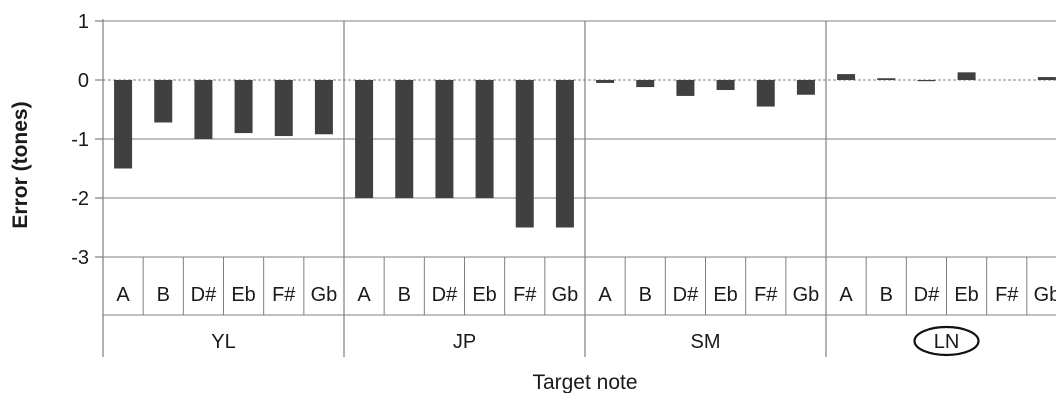 This screenshot has width=1056, height=398. I want to click on group-label: SM, so click(706, 342).